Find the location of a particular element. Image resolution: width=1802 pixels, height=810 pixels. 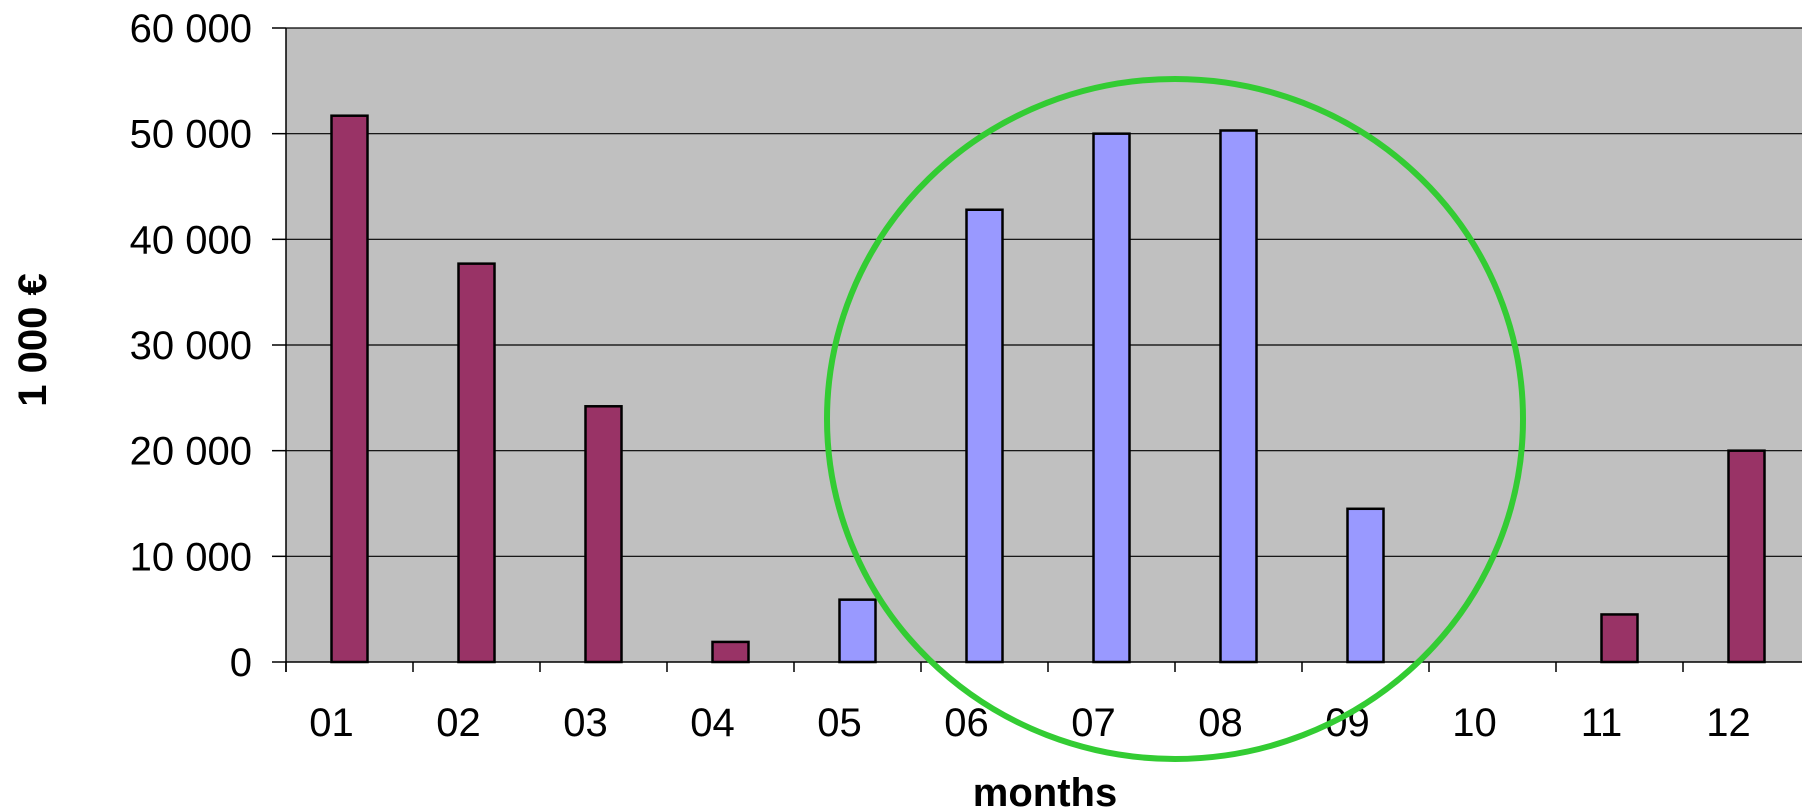

y-tick-label: 0 is located at coordinates (241, 663).